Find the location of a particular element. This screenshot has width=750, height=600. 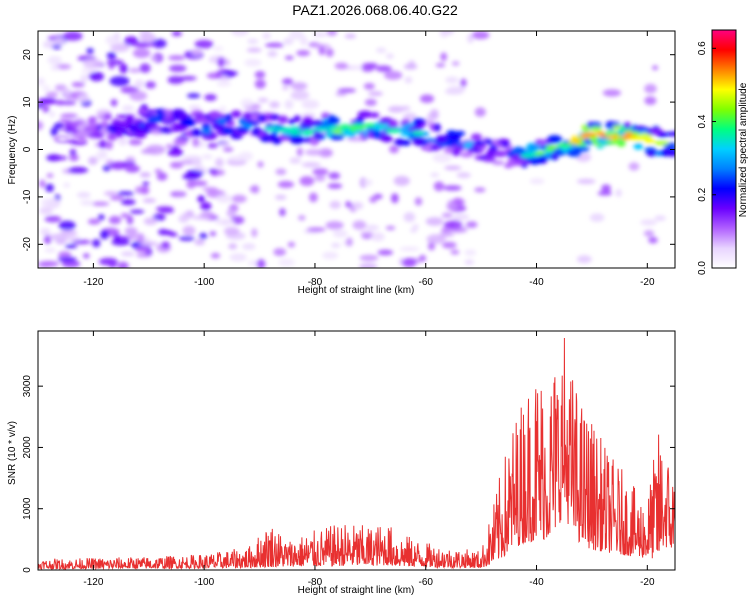

snr-x-tick-label: -40 is located at coordinates (536, 582).